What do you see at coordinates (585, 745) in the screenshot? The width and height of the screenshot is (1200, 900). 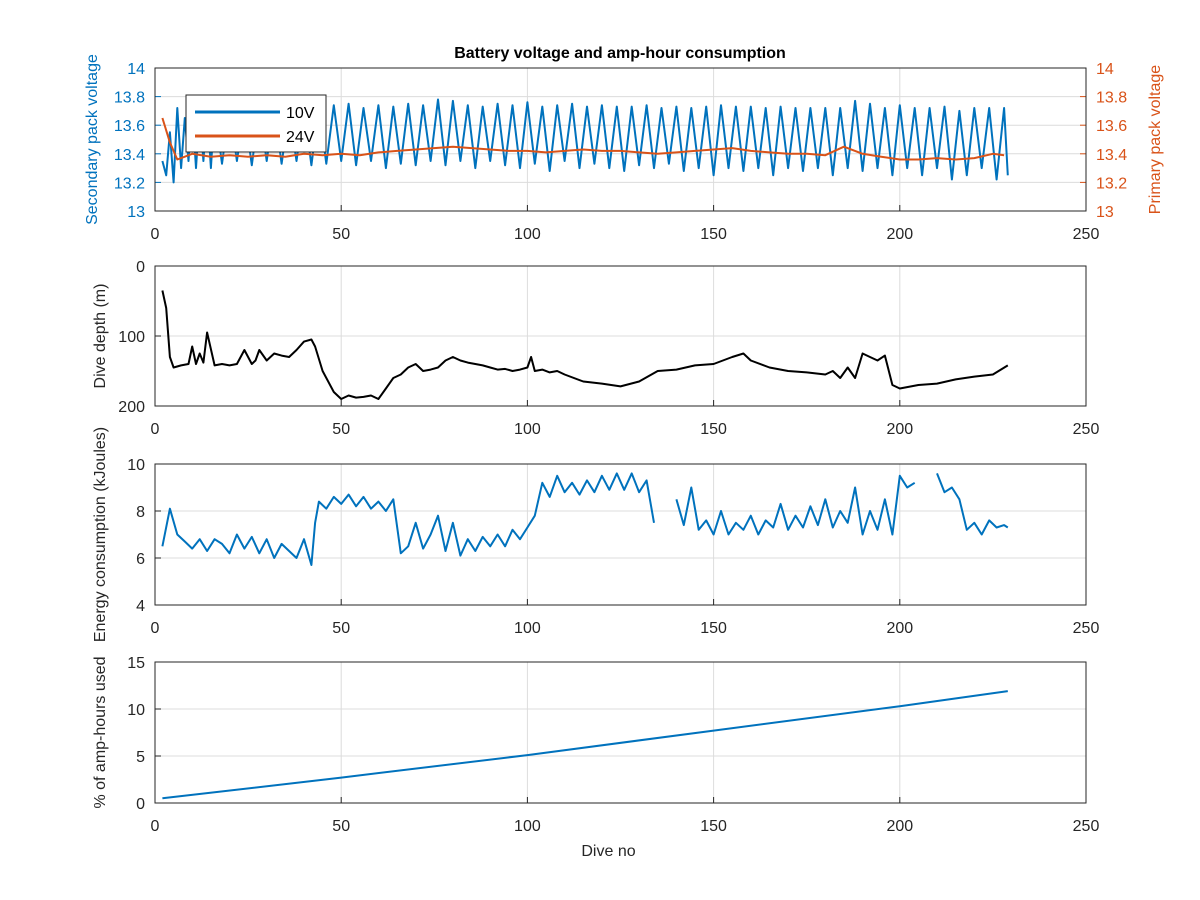 I see `amphours-series-0-line` at bounding box center [585, 745].